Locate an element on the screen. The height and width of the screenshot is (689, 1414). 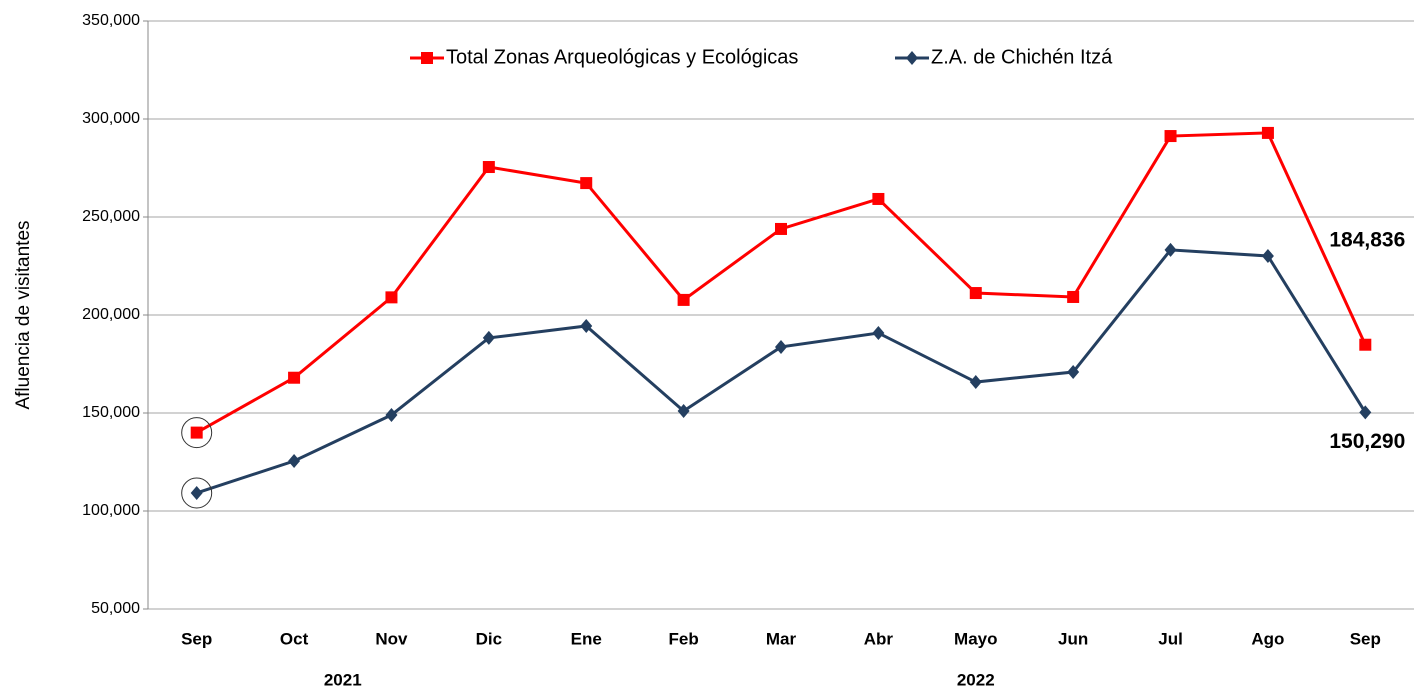
legend-label: Total Zonas Arqueológicas y Ecológicas is located at coordinates (622, 57).